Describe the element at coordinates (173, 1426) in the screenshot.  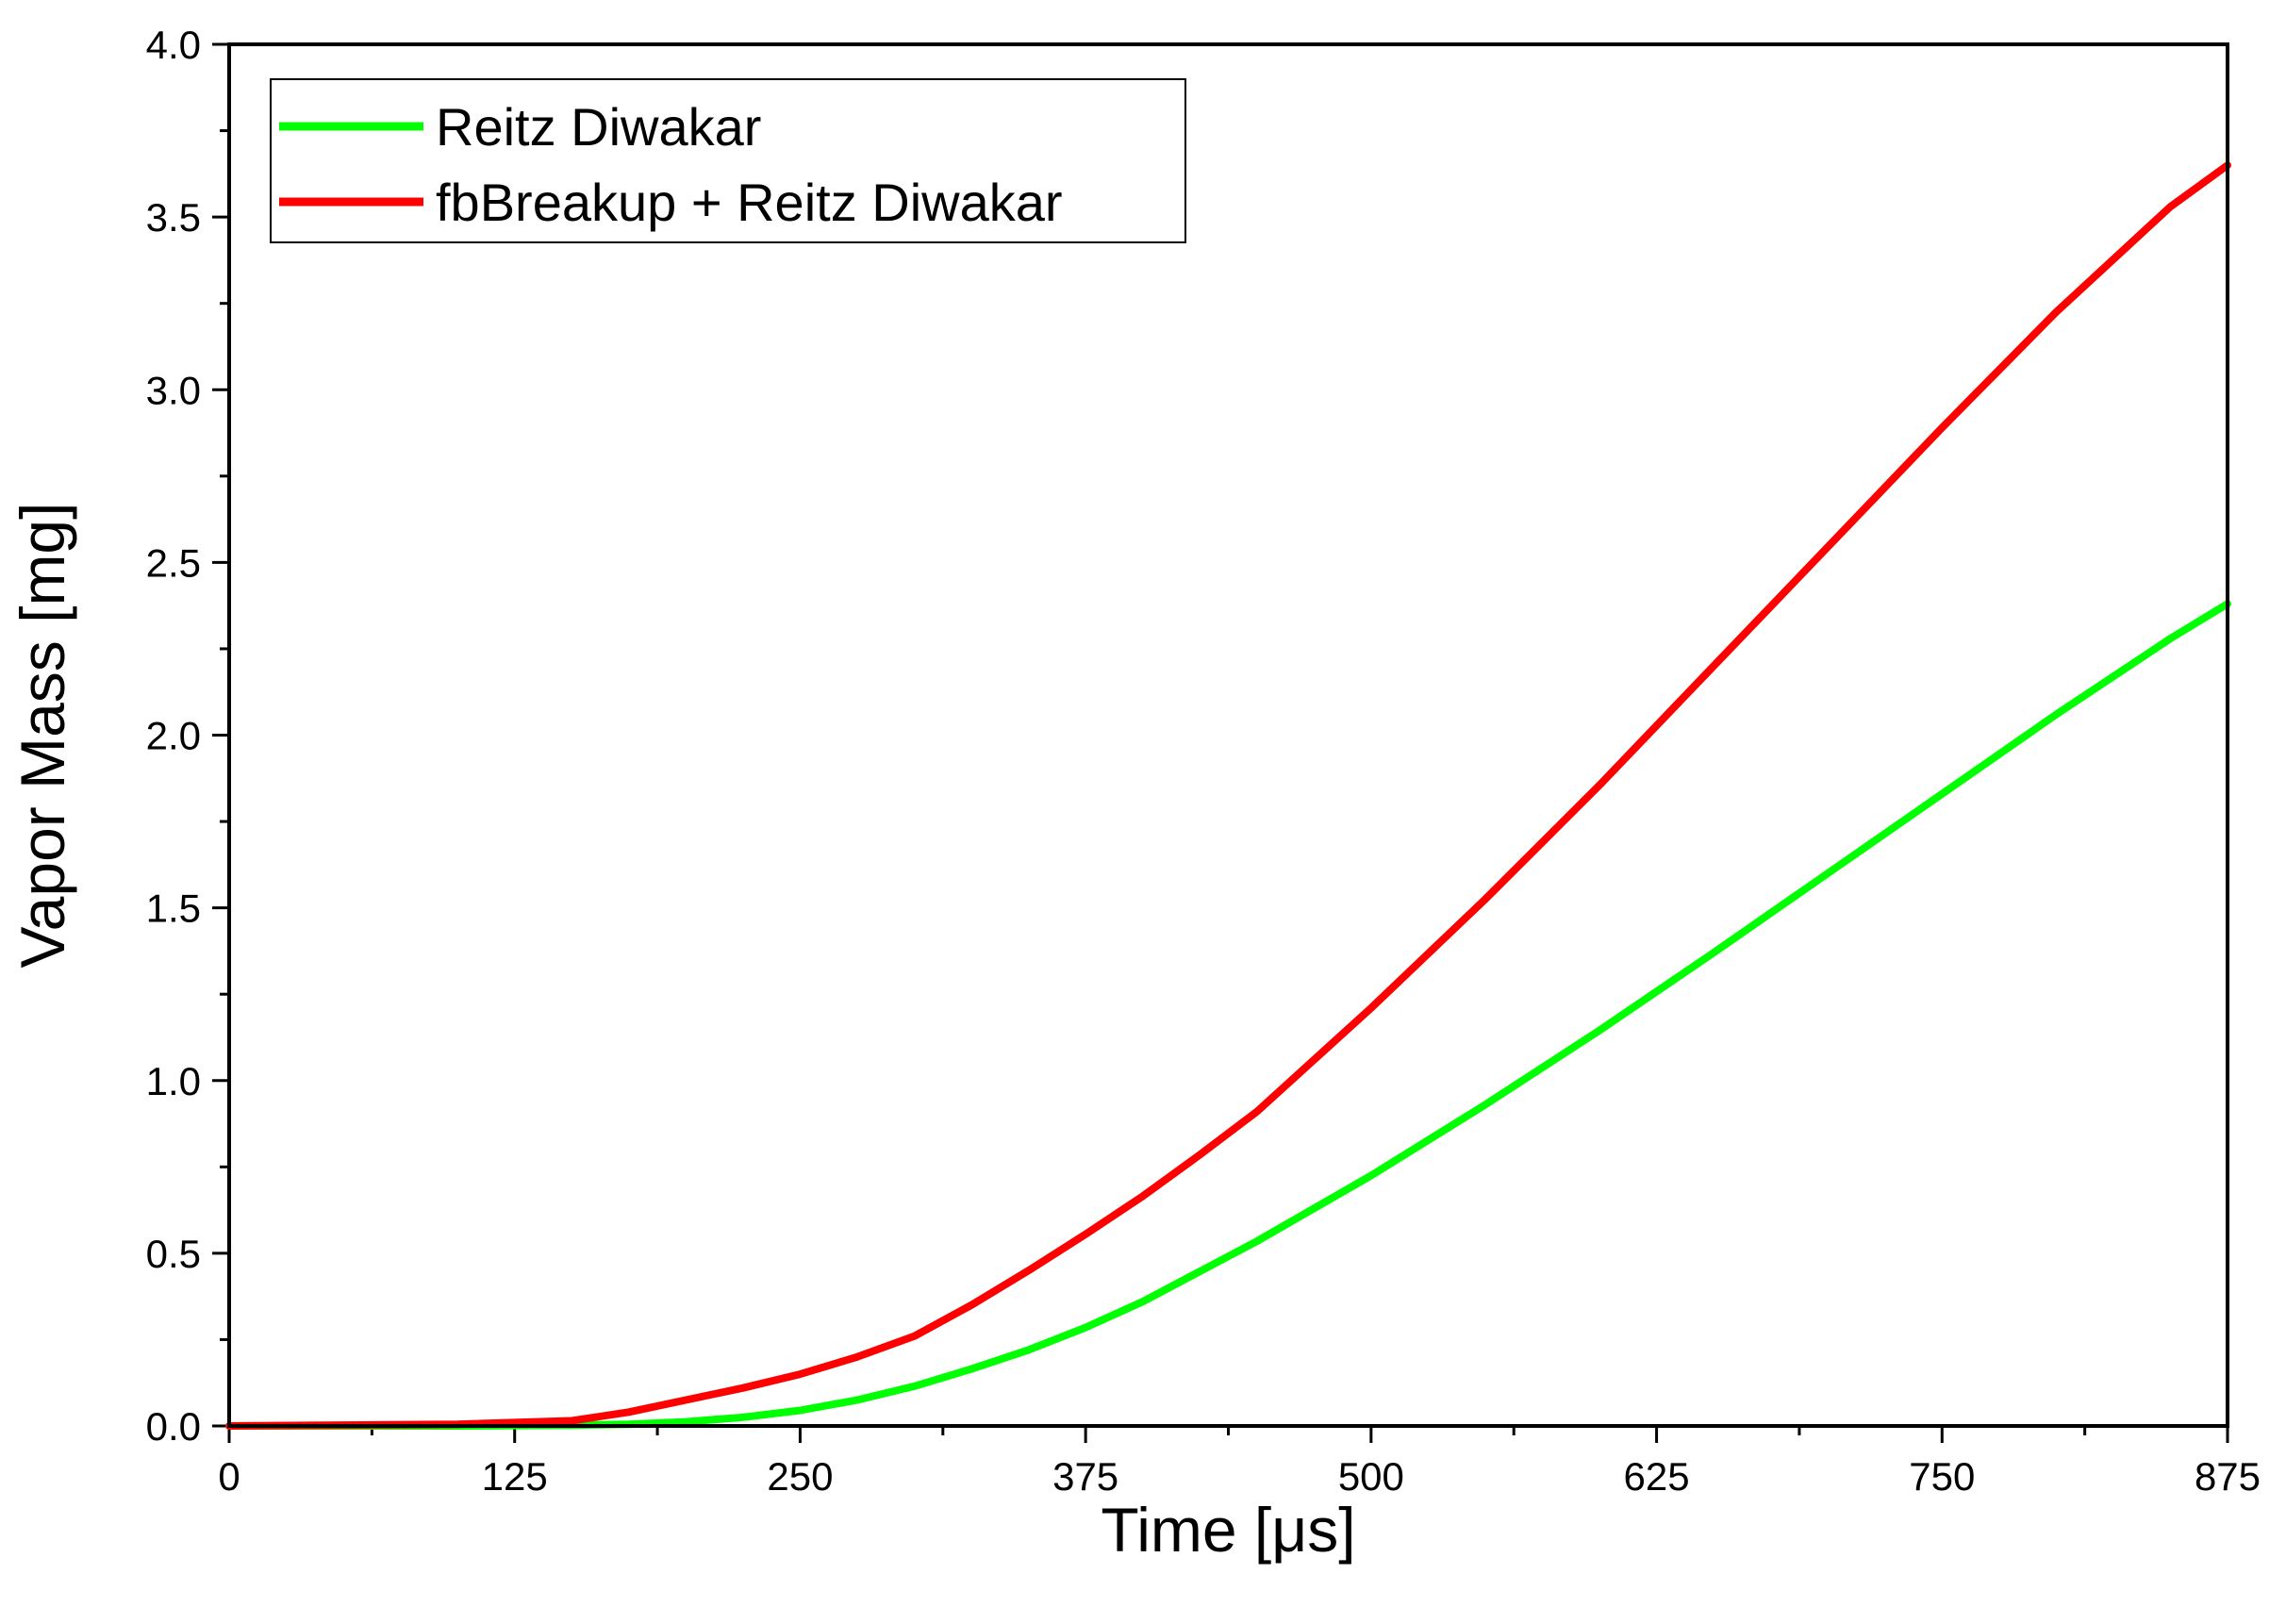
I see `y-tick-label: 0.0` at that location.